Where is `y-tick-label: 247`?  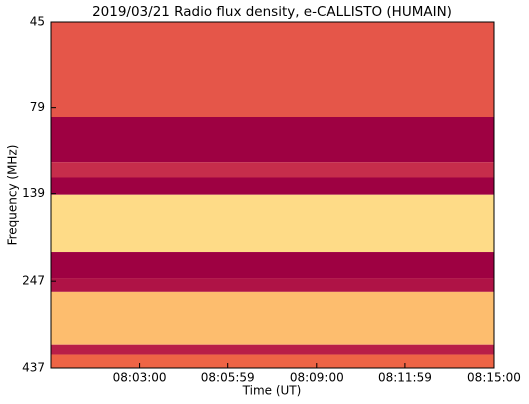 y-tick-label: 247 is located at coordinates (33, 281).